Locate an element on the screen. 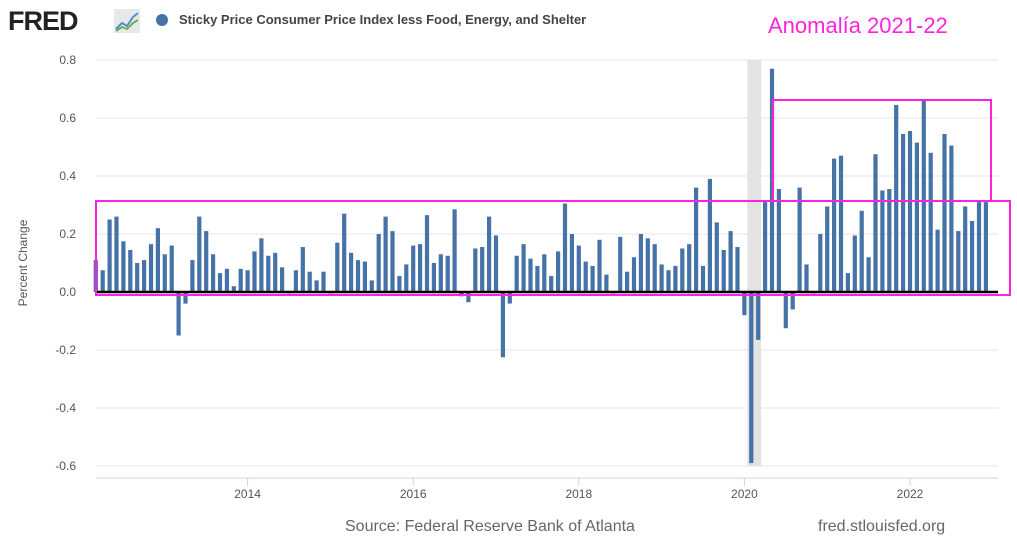 The image size is (1017, 549). chart-line-icon is located at coordinates (127, 21).